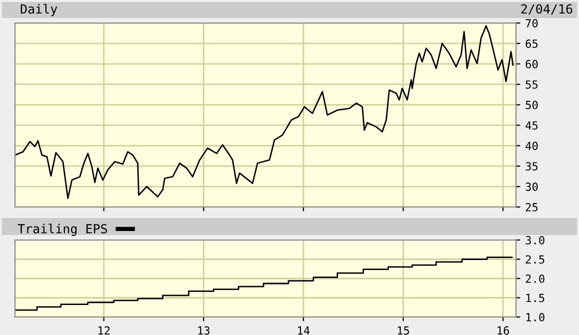 The image size is (579, 335). What do you see at coordinates (39, 10) in the screenshot?
I see `chart-title: Daily` at bounding box center [39, 10].